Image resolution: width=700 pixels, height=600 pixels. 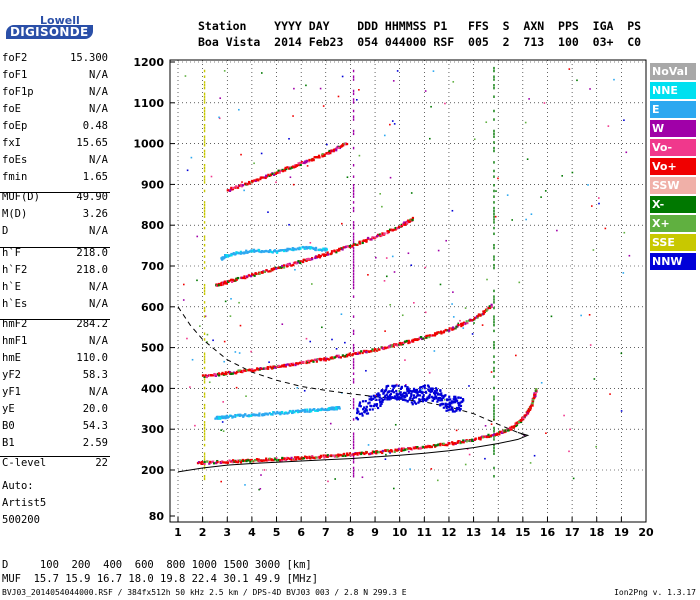 I want to click on param-row-fof1p: foF1p N/A, so click(x=55, y=92).